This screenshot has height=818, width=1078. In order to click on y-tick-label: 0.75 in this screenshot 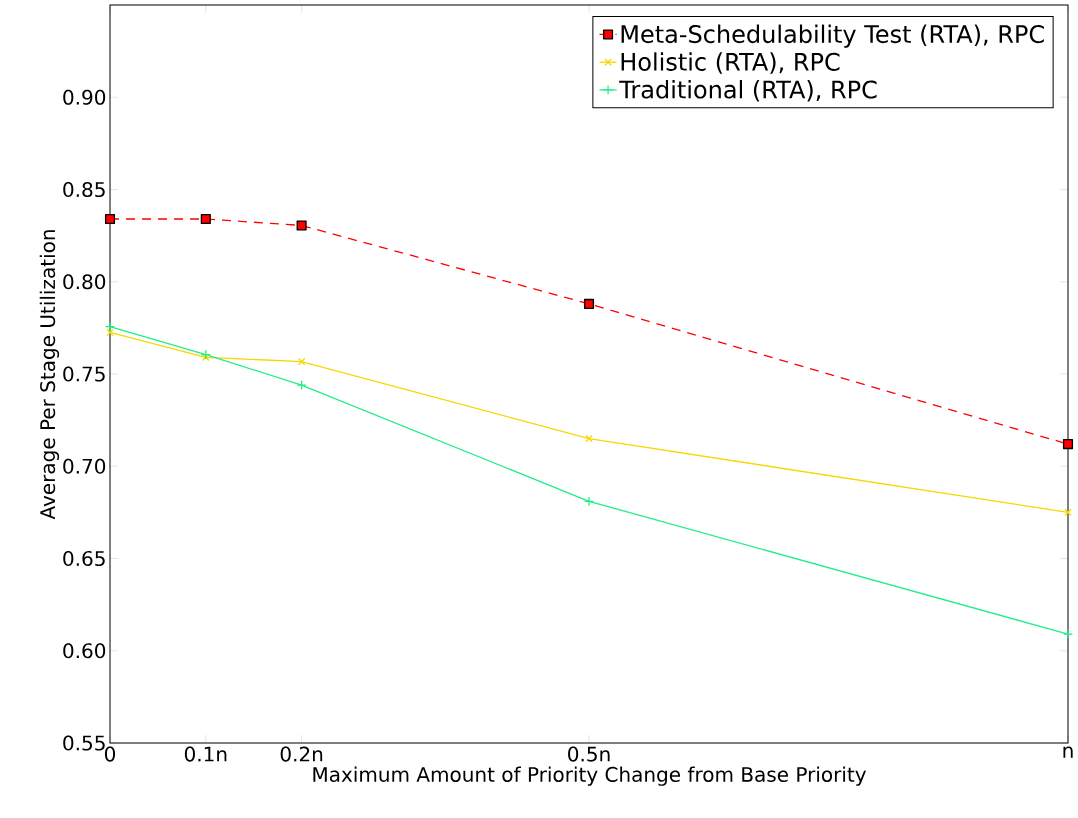, I will do `click(84, 374)`.